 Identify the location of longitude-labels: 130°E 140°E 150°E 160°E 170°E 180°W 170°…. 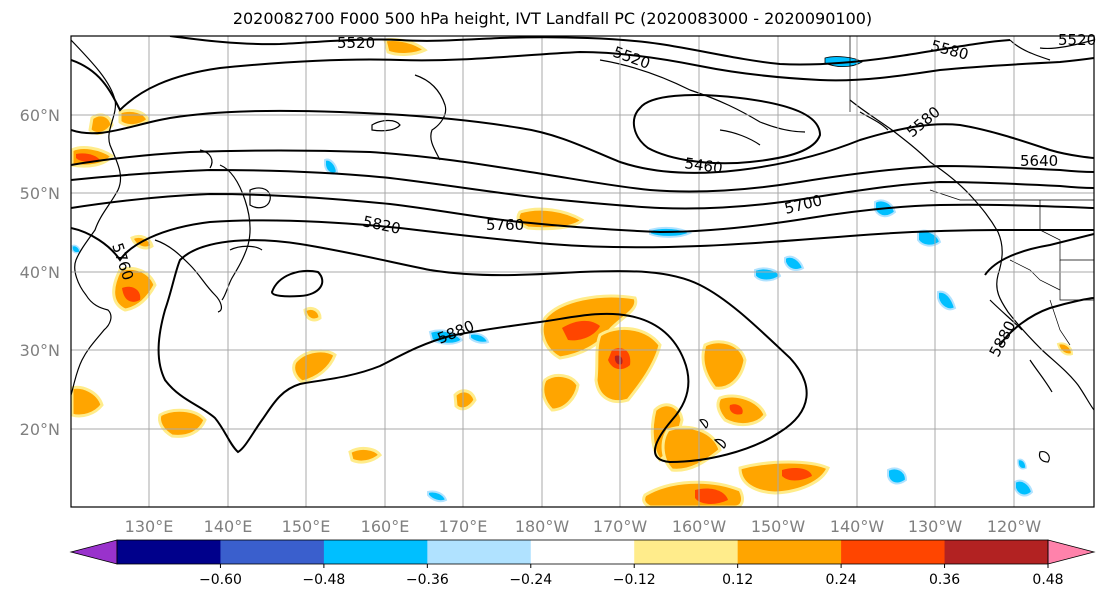
(583, 526).